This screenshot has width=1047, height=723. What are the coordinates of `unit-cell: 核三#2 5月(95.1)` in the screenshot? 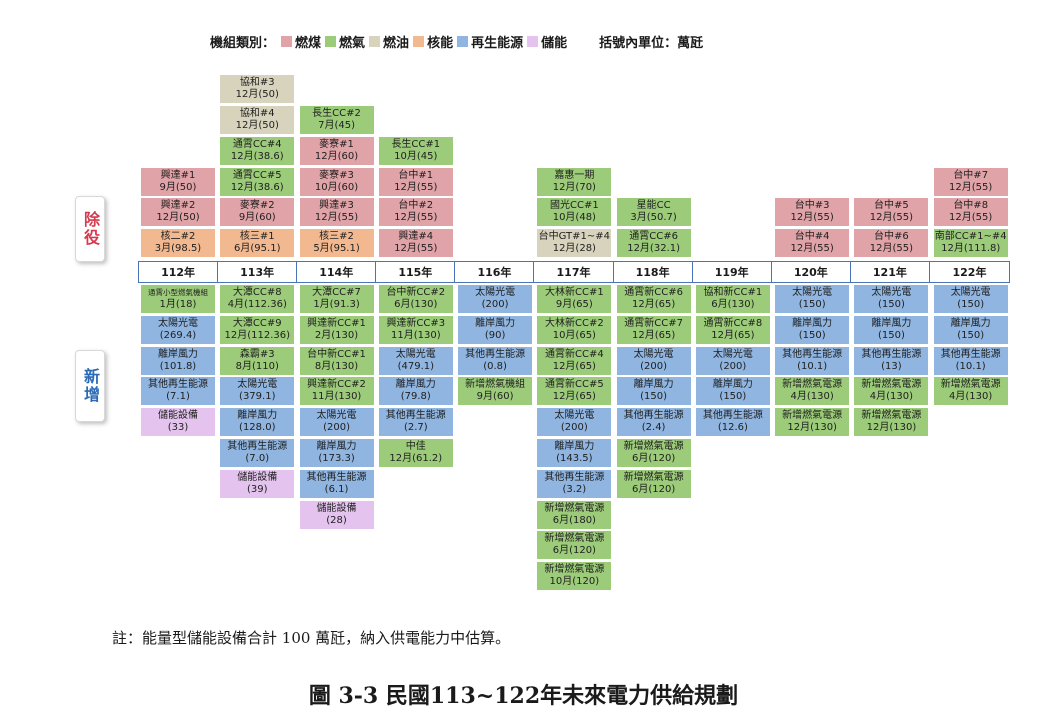 It's located at (336, 243).